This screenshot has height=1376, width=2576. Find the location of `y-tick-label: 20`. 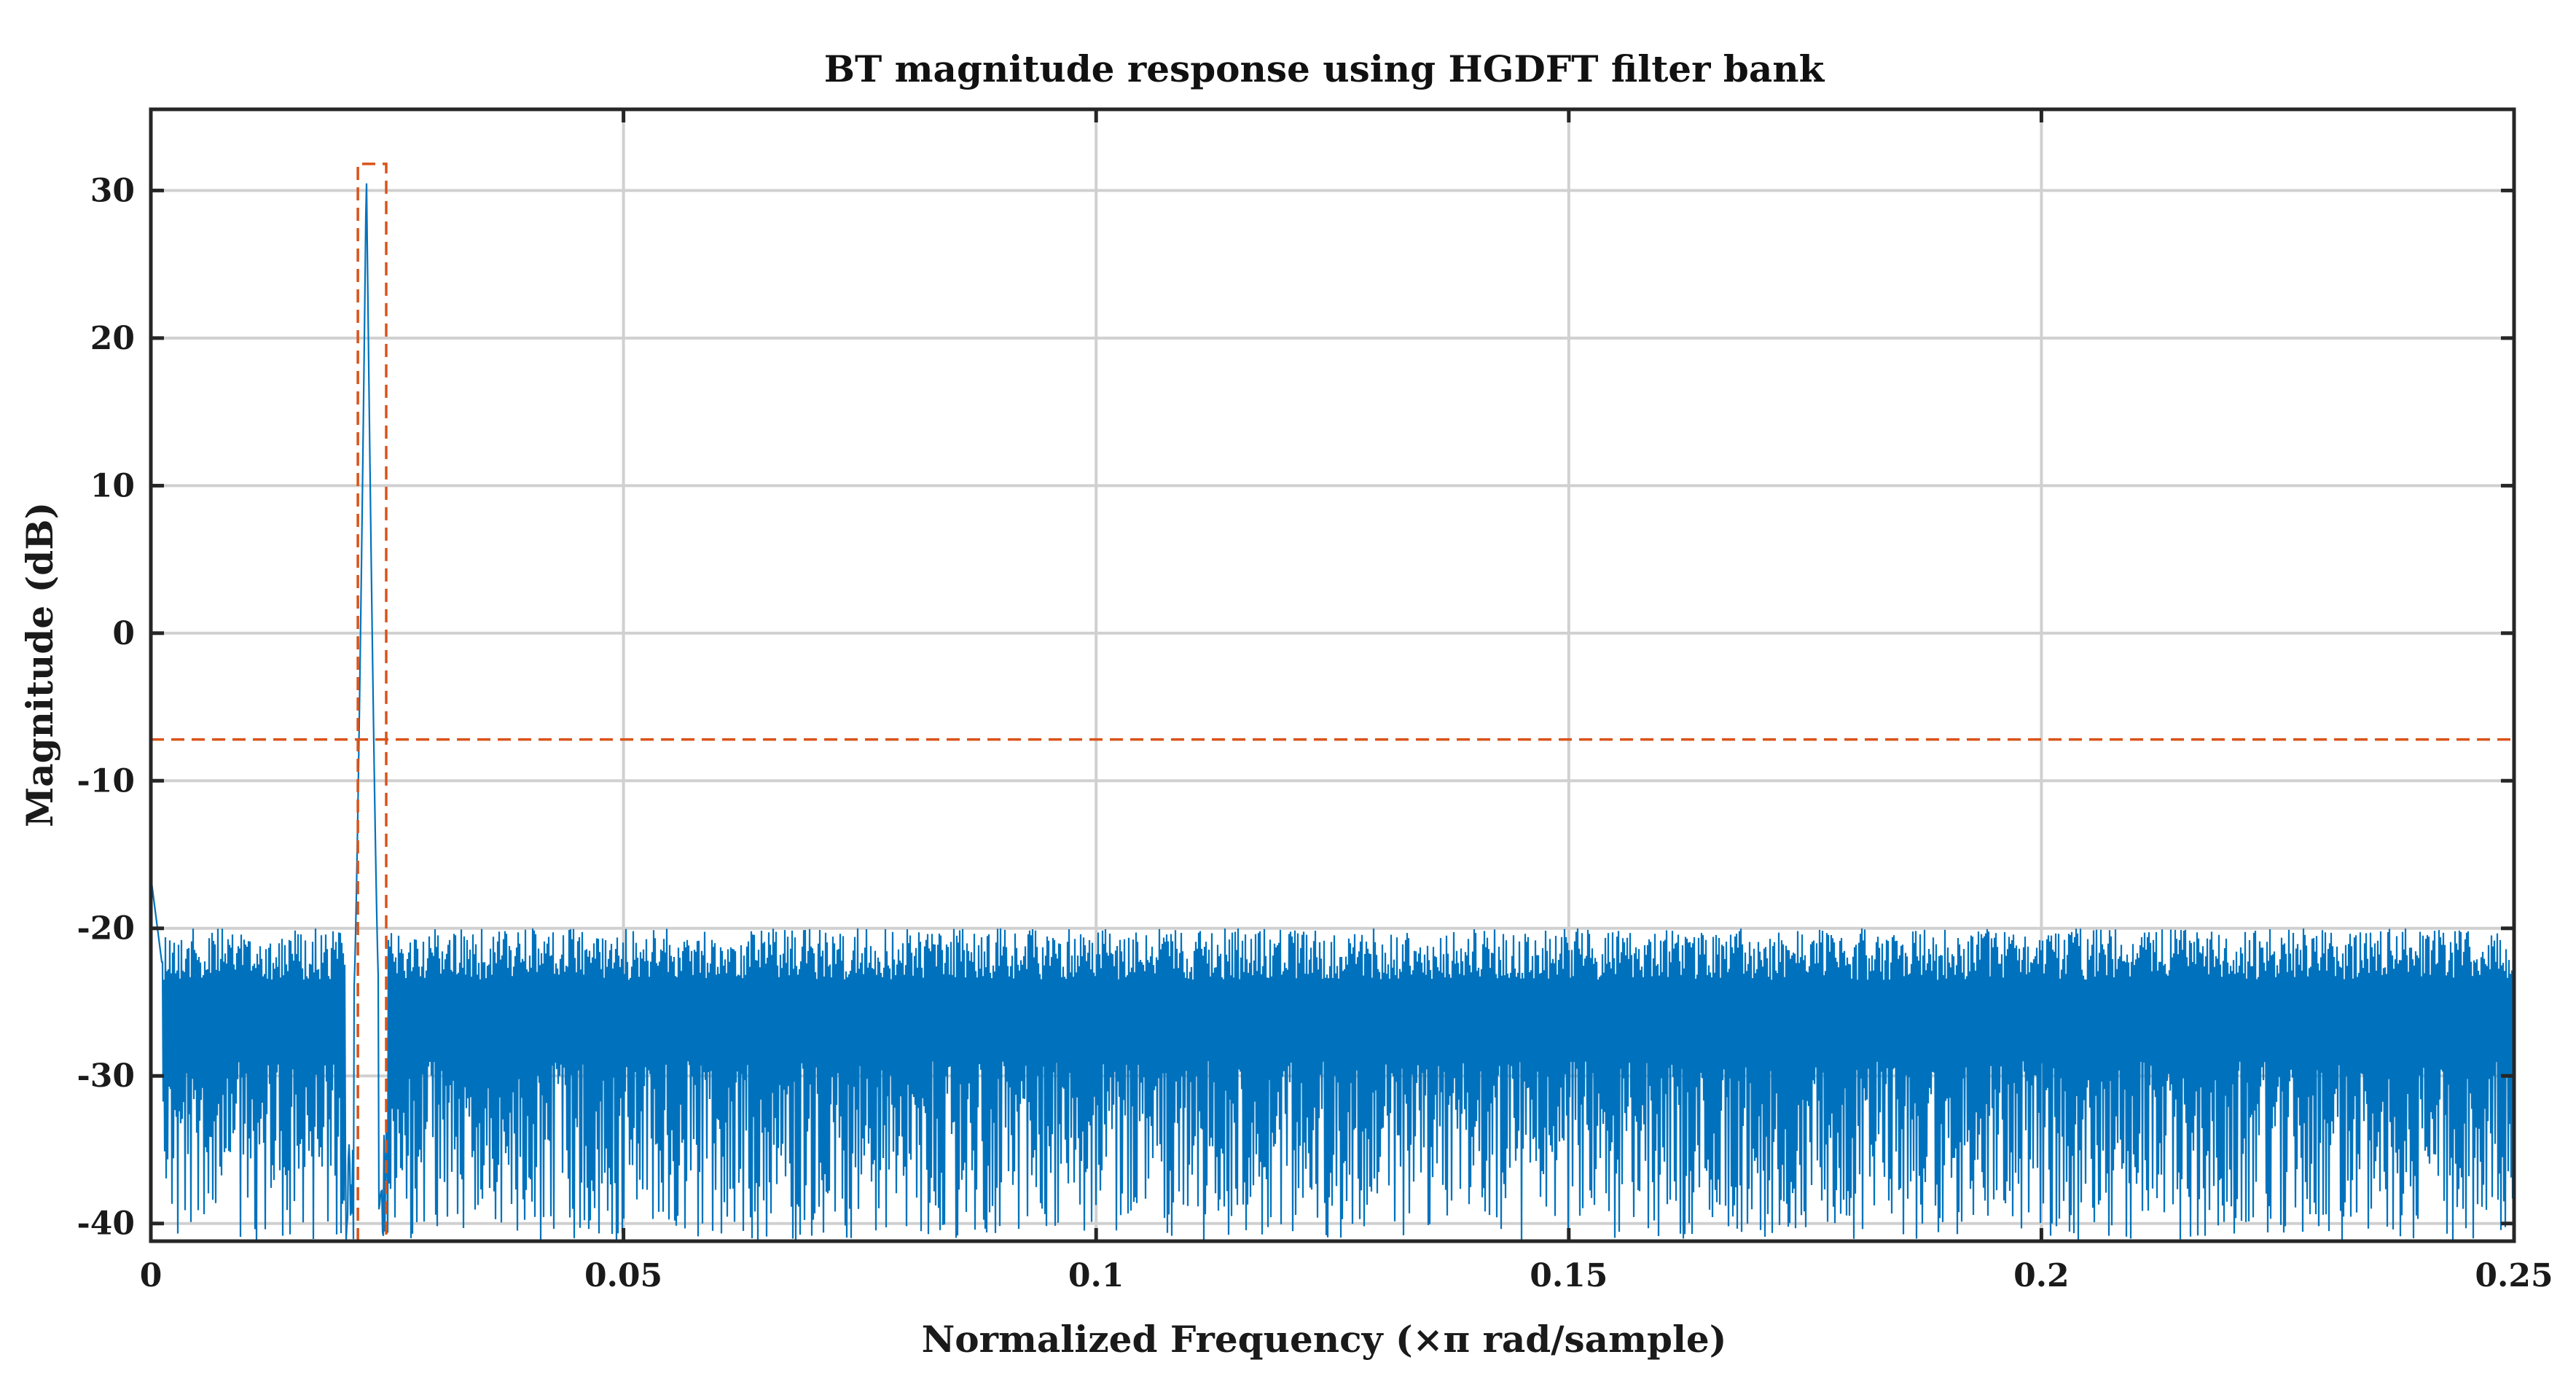

y-tick-label: 20 is located at coordinates (112, 338).